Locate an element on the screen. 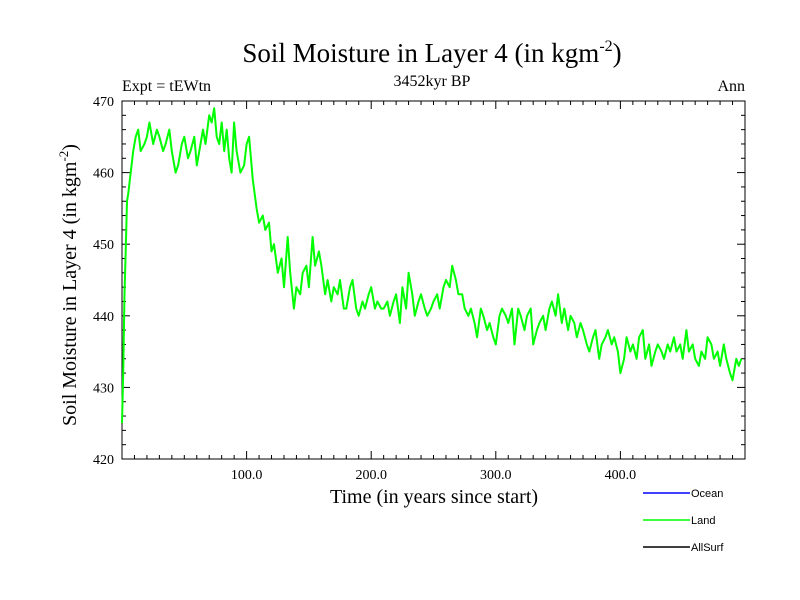 The width and height of the screenshot is (800, 600). y-tick-label: 450 is located at coordinates (103, 245).